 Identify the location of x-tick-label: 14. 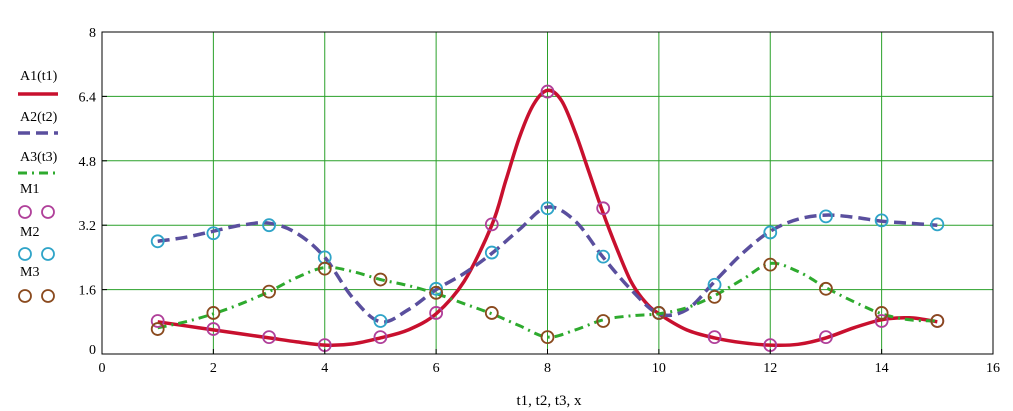
(882, 368).